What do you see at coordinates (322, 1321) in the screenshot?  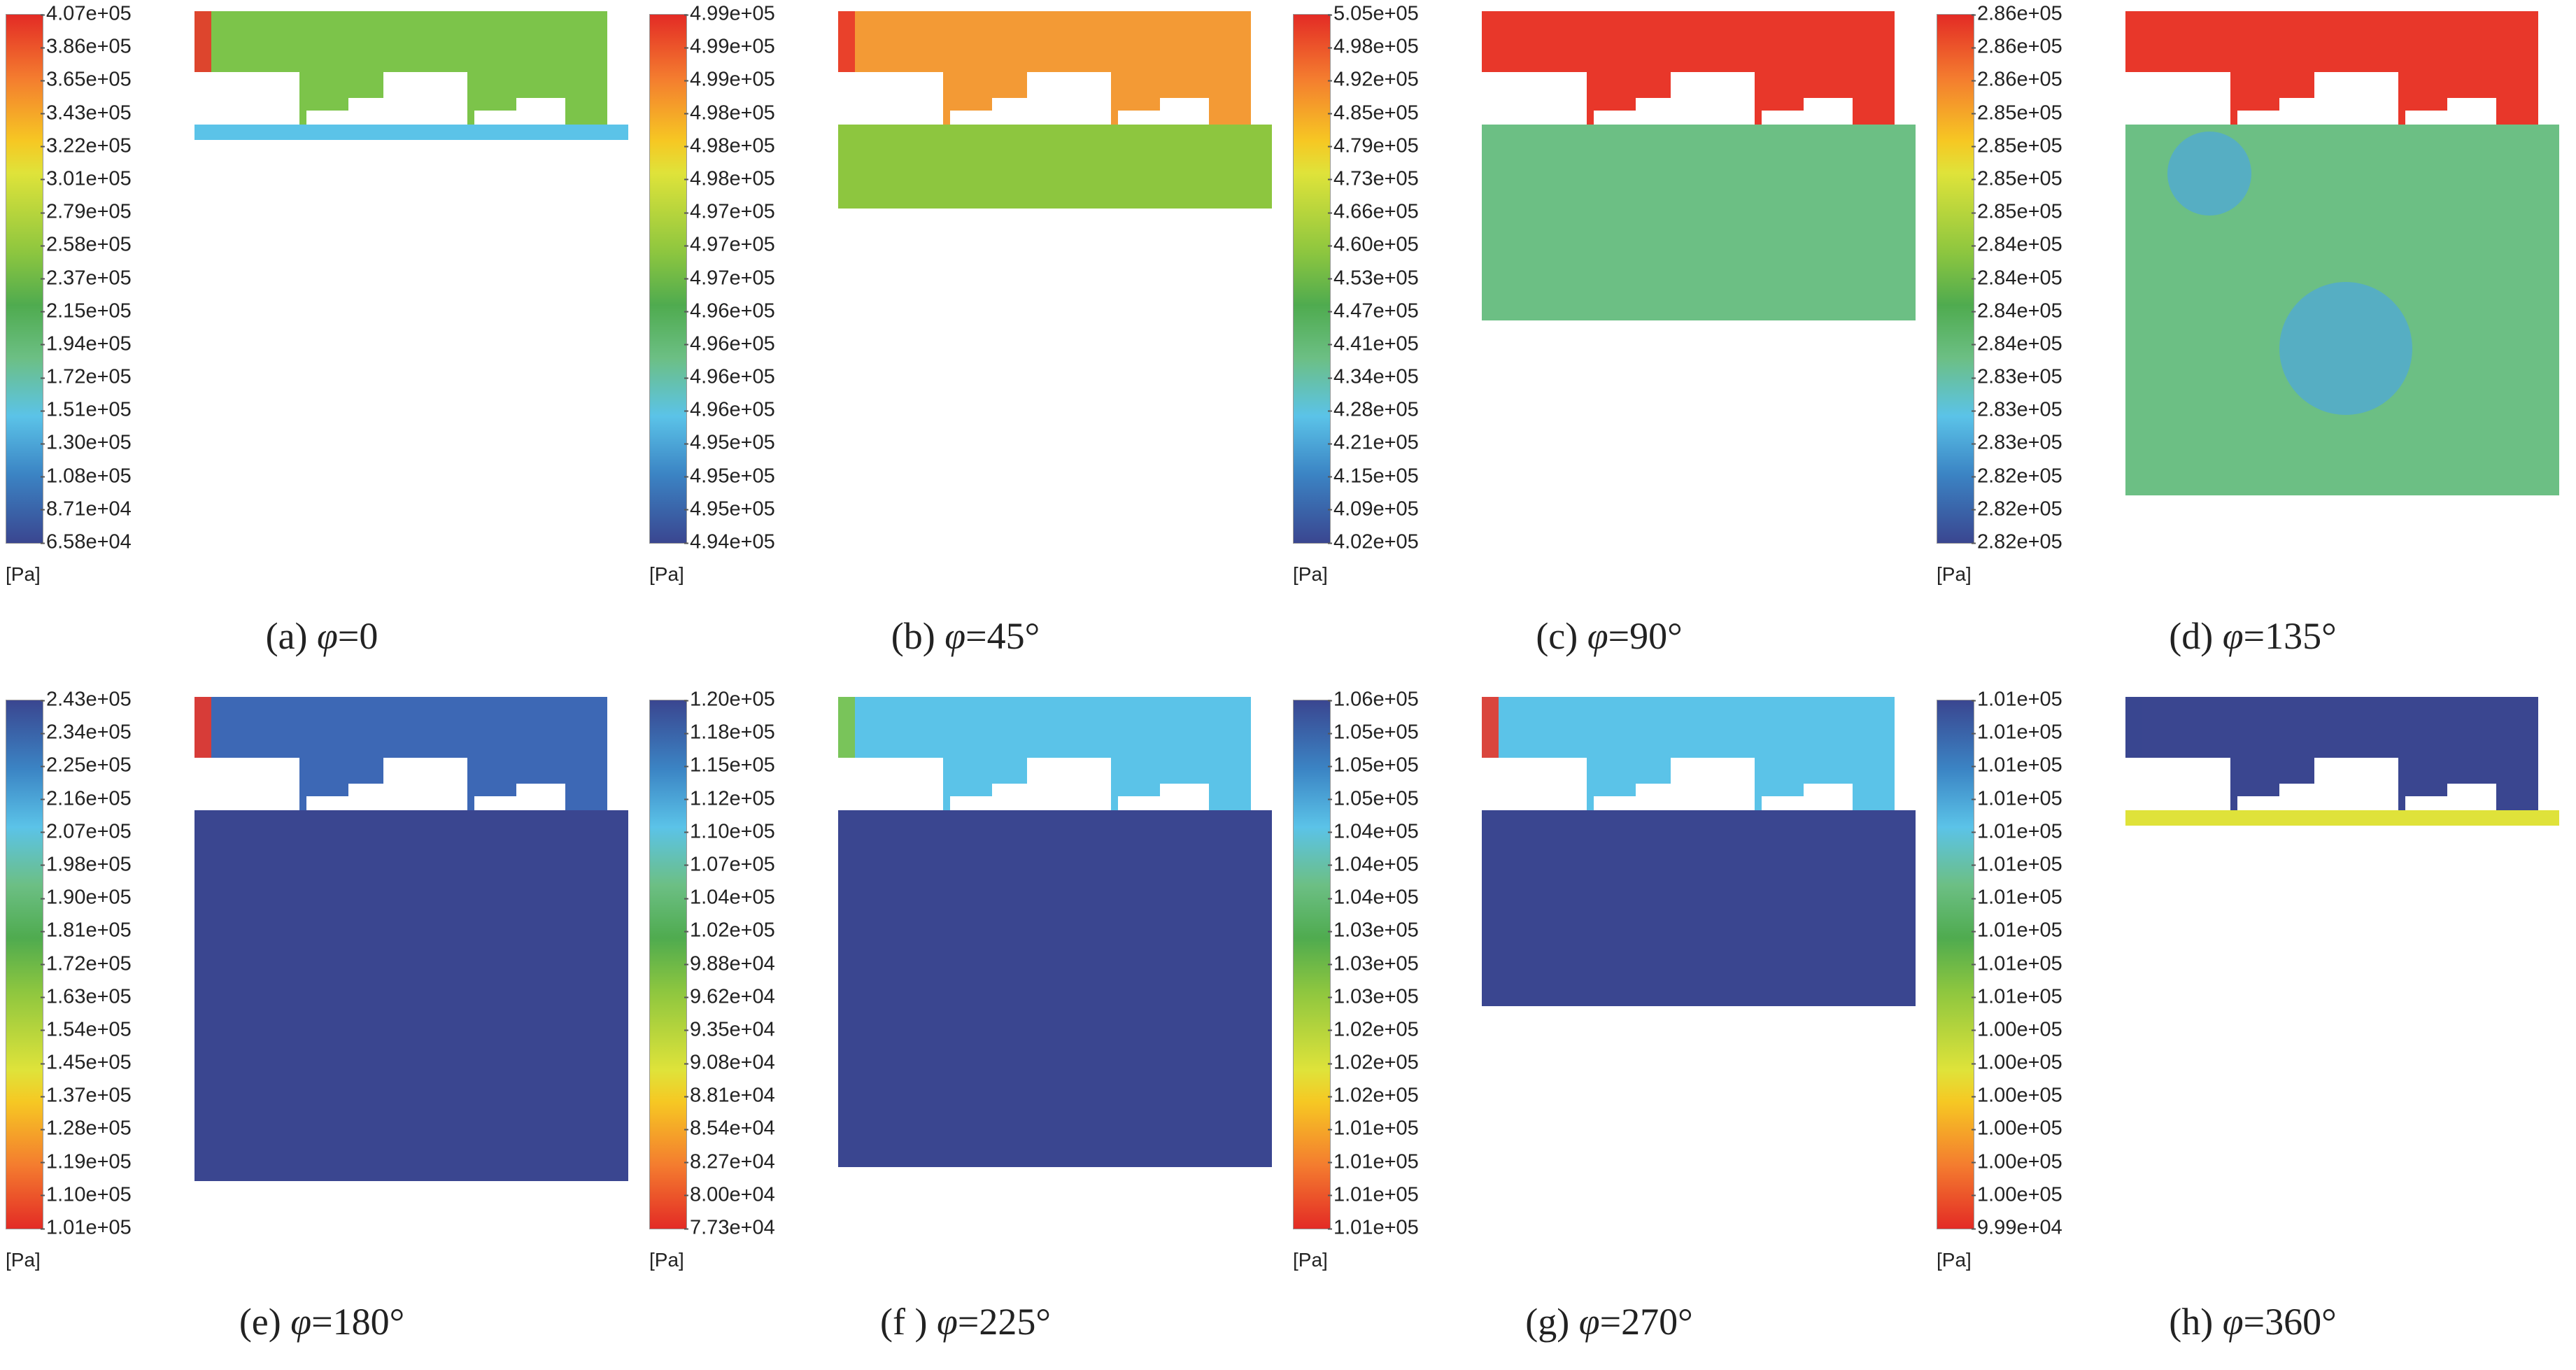 I see `panel-caption: (e) φ=180°` at bounding box center [322, 1321].